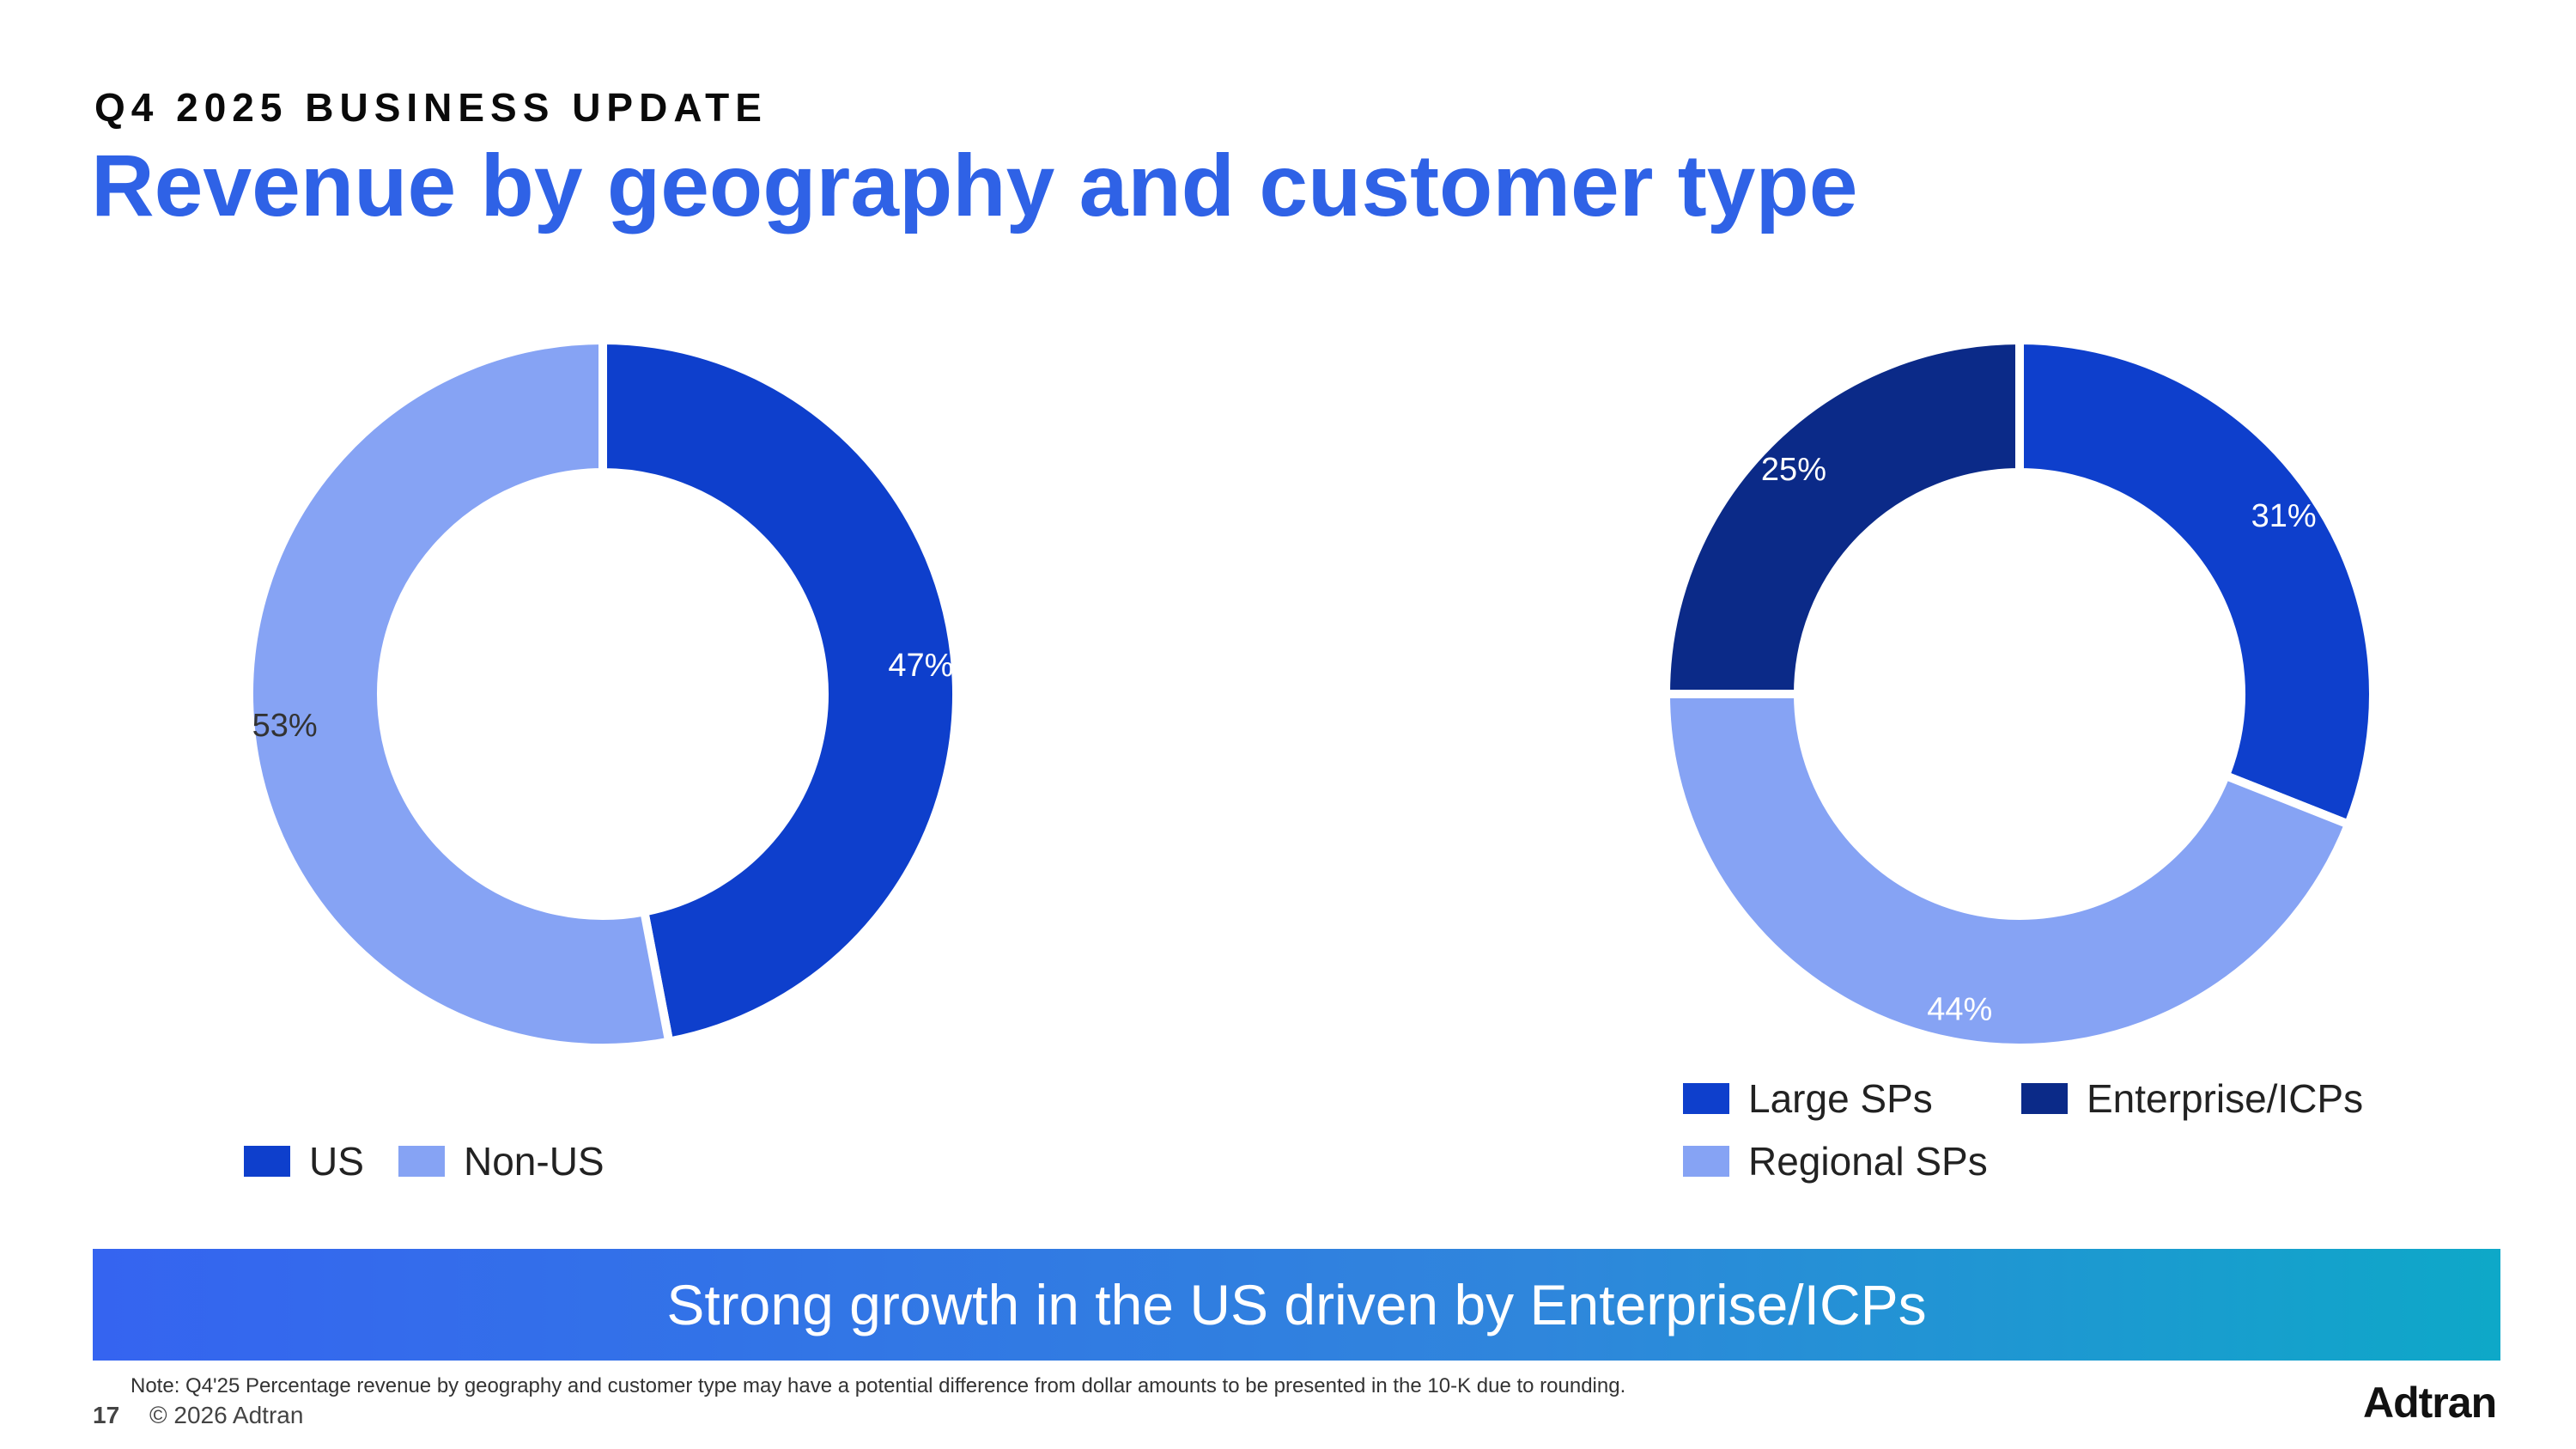  Describe the element at coordinates (267, 1161) in the screenshot. I see `legend-swatch-us` at that location.